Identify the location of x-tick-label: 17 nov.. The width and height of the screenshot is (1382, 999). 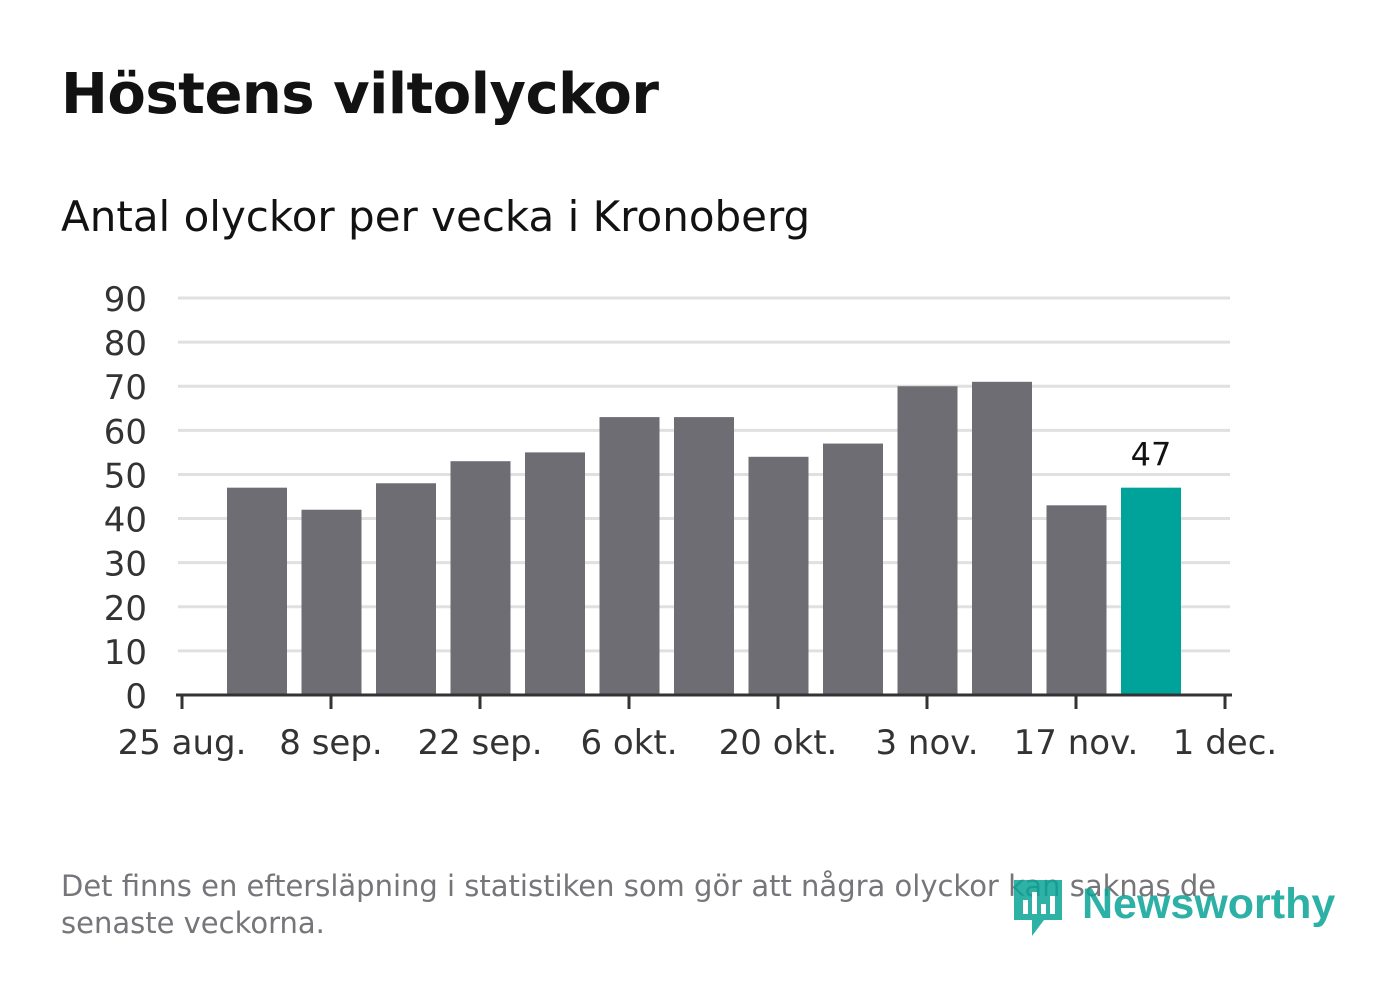
(1076, 743).